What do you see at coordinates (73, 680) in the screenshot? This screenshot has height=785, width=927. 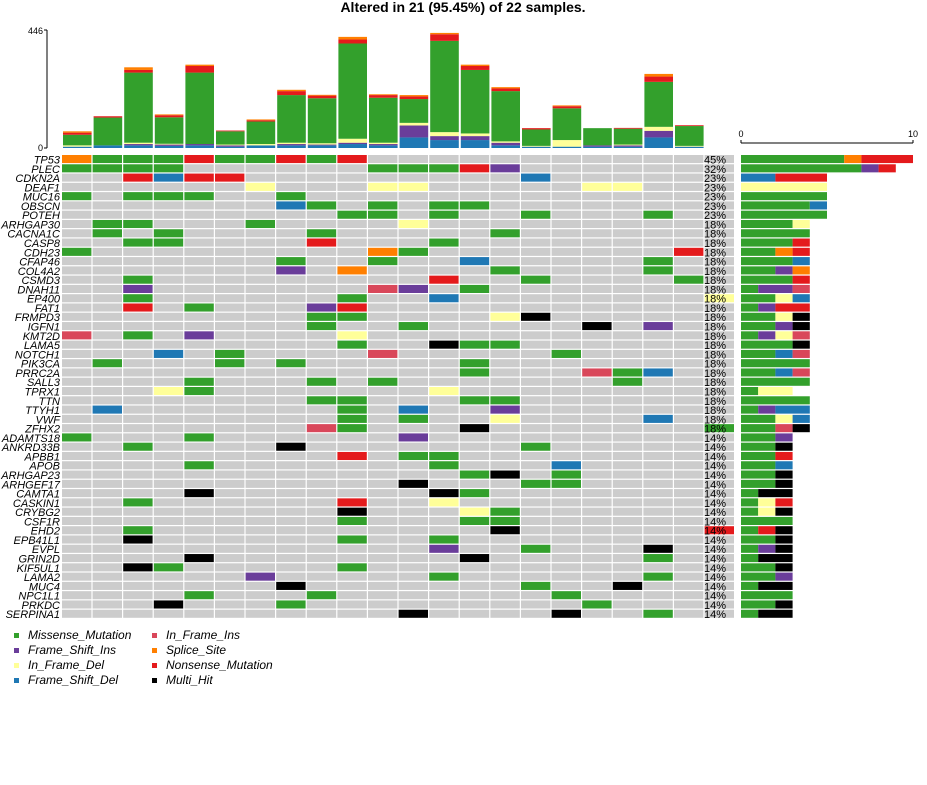 I see `legend-label: Frame_Shift_Del` at bounding box center [73, 680].